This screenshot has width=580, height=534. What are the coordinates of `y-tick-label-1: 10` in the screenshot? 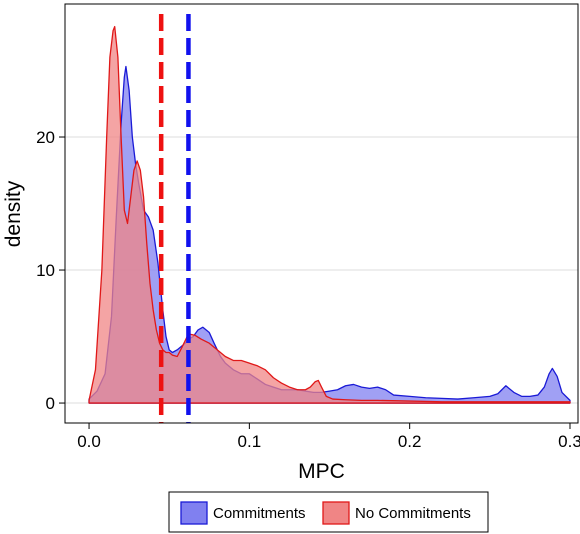 It's located at (45, 270).